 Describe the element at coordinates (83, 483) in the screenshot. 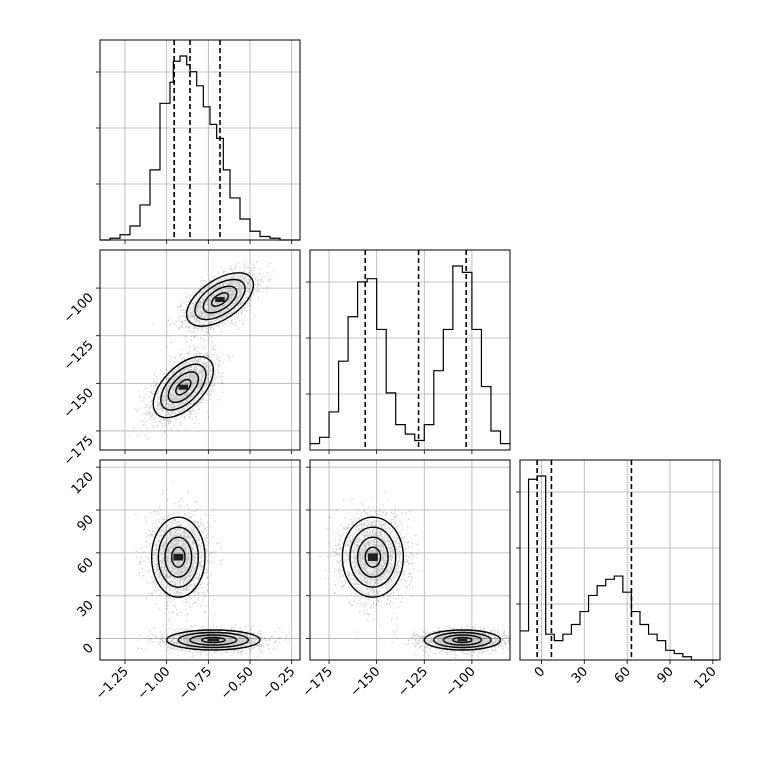

I see `y-tick-label: 120` at that location.